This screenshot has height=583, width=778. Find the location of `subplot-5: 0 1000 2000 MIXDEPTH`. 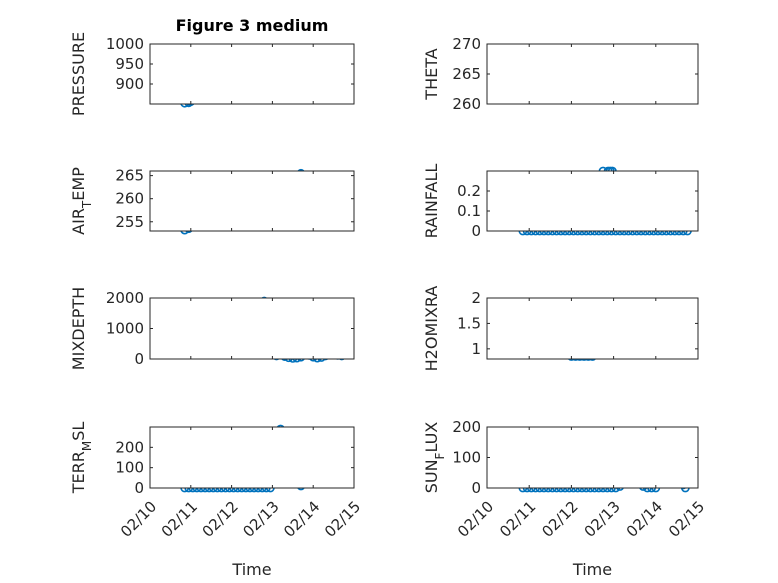

subplot-5: 0 1000 2000 MIXDEPTH is located at coordinates (212, 328).